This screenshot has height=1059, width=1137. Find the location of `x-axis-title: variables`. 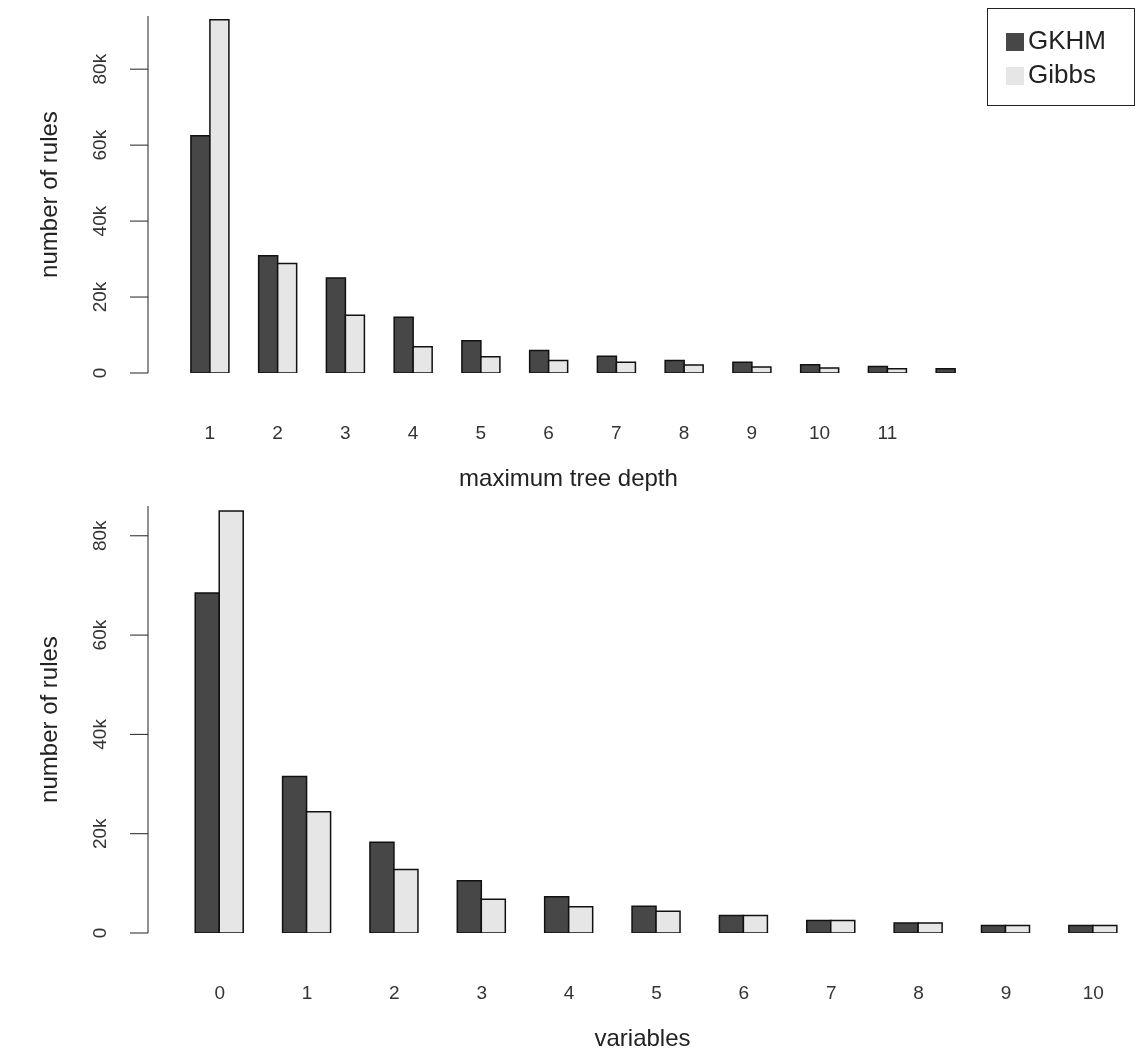

x-axis-title: variables is located at coordinates (642, 1037).